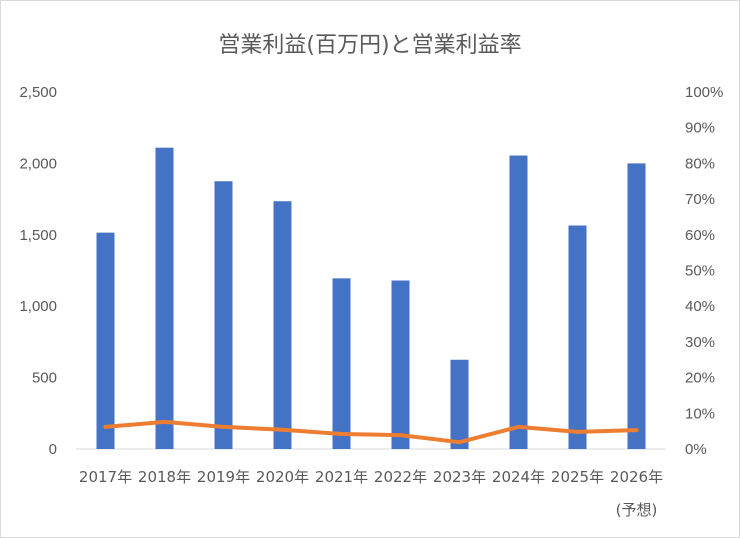 The width and height of the screenshot is (740, 538). What do you see at coordinates (577, 477) in the screenshot?
I see `category-label: 2025年` at bounding box center [577, 477].